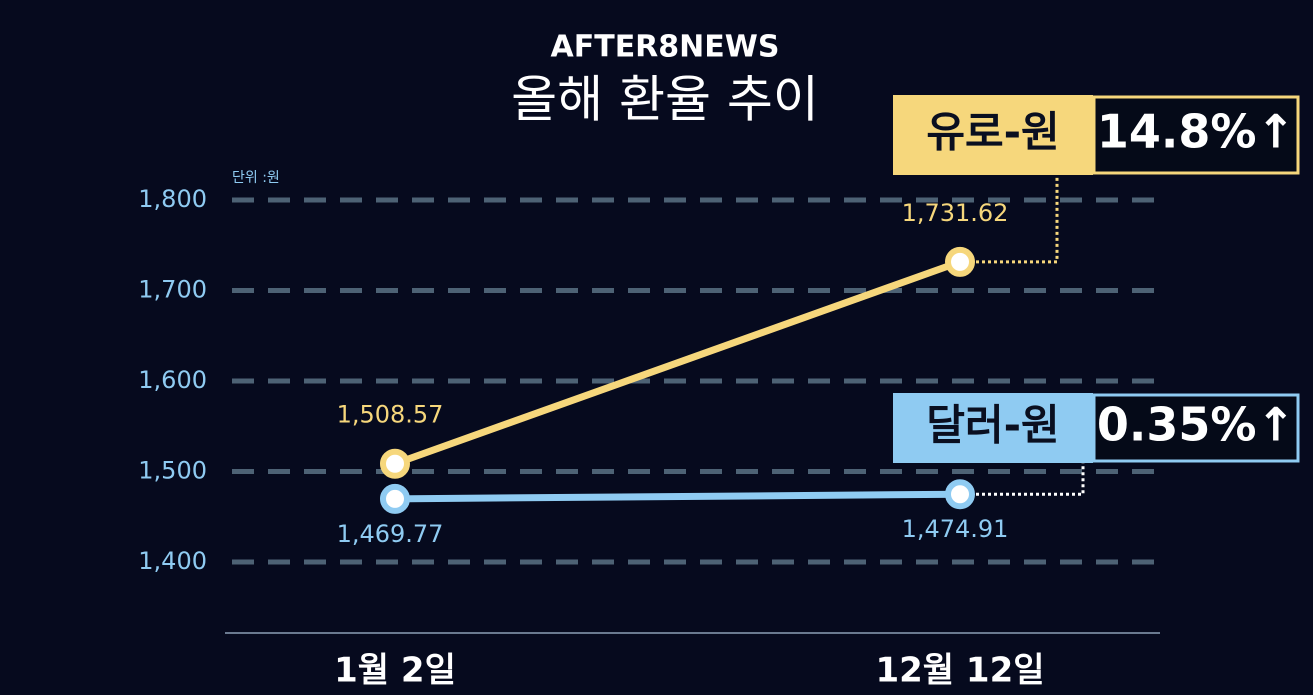 The width and height of the screenshot is (1313, 695). What do you see at coordinates (390, 415) in the screenshot?
I see `value-label: 1,508.57` at bounding box center [390, 415].